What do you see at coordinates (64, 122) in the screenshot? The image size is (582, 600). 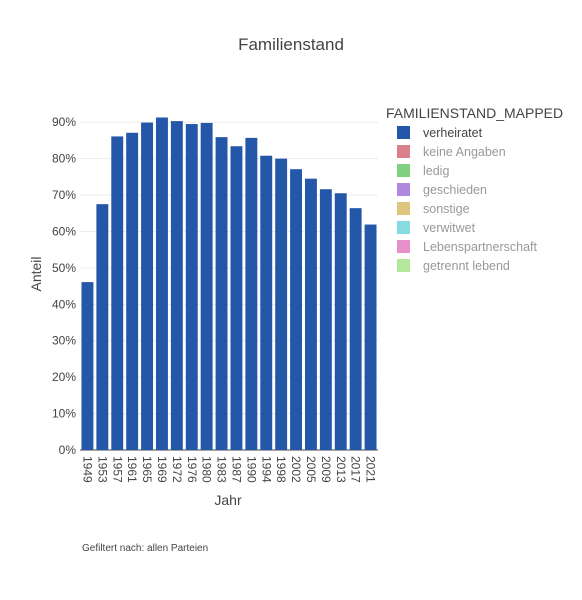 I see `y-tick-label: 90%` at bounding box center [64, 122].